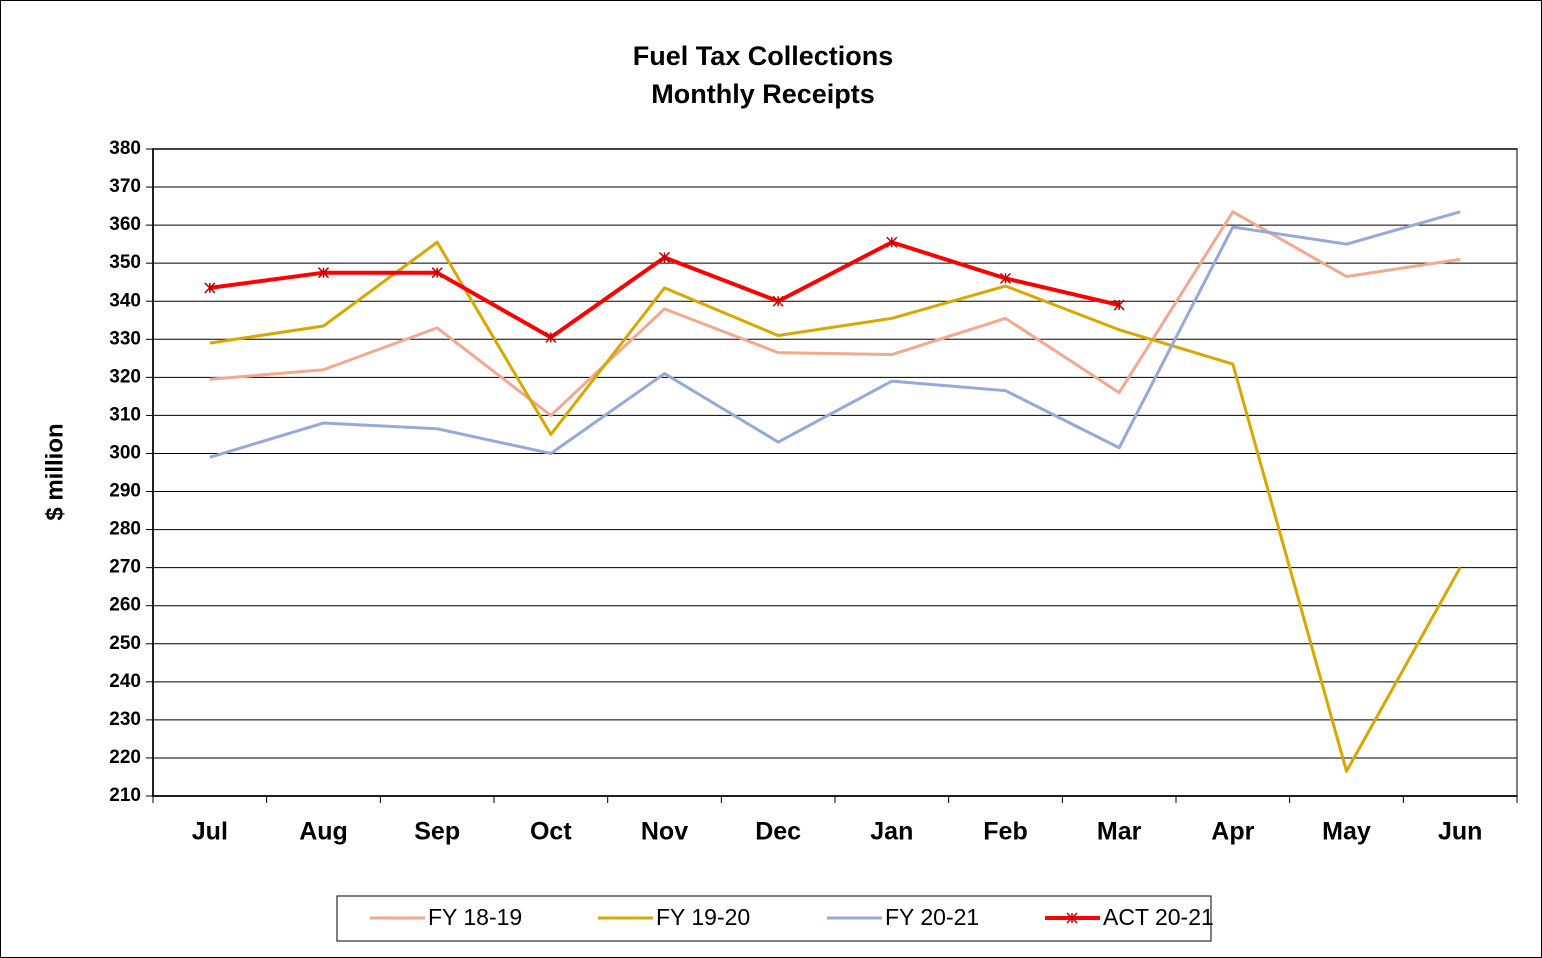 The width and height of the screenshot is (1542, 958). Describe the element at coordinates (125, 224) in the screenshot. I see `y-tick-label: 360` at that location.